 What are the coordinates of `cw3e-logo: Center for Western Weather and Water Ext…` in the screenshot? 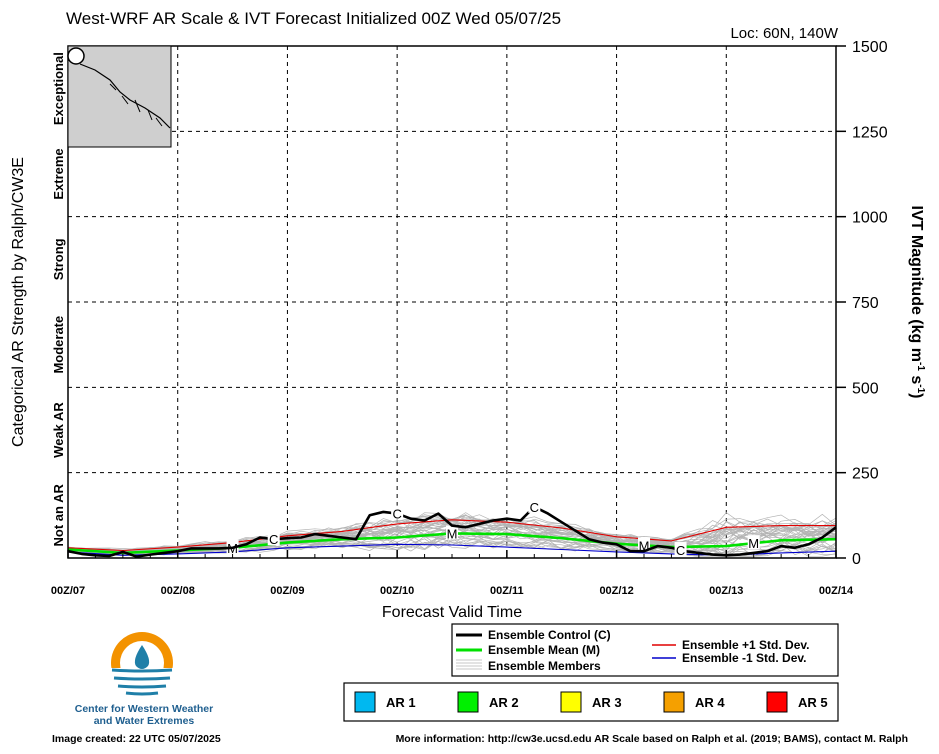 It's located at (144, 679).